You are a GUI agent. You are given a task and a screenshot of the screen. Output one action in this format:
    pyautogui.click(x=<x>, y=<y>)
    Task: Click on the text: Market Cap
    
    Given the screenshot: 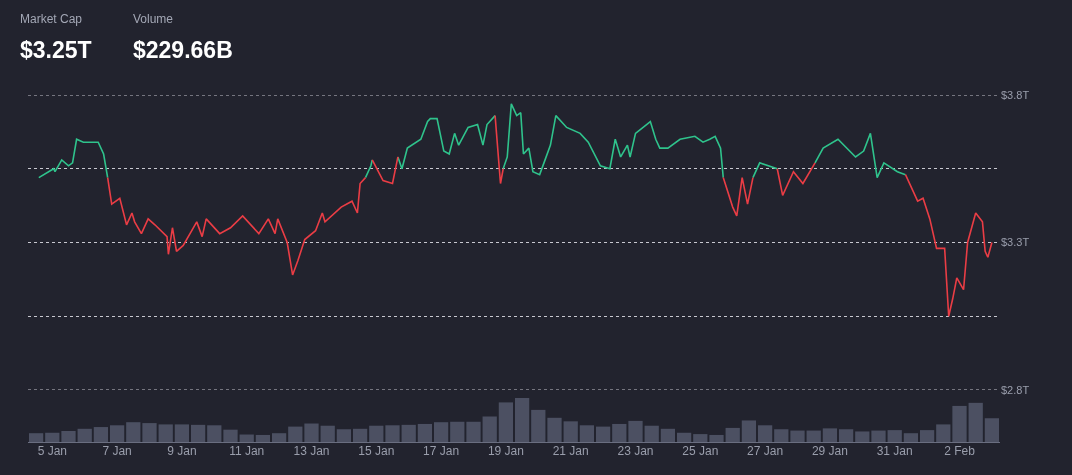 What is the action you would take?
    pyautogui.click(x=51, y=19)
    